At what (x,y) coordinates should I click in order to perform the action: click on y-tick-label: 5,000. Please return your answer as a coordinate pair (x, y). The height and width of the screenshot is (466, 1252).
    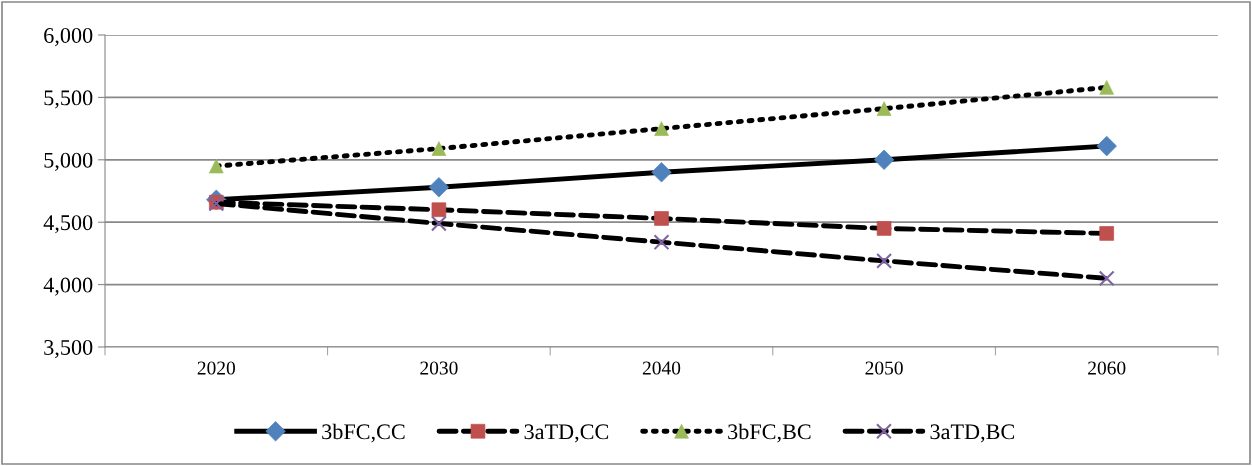
    Looking at the image, I should click on (68, 161).